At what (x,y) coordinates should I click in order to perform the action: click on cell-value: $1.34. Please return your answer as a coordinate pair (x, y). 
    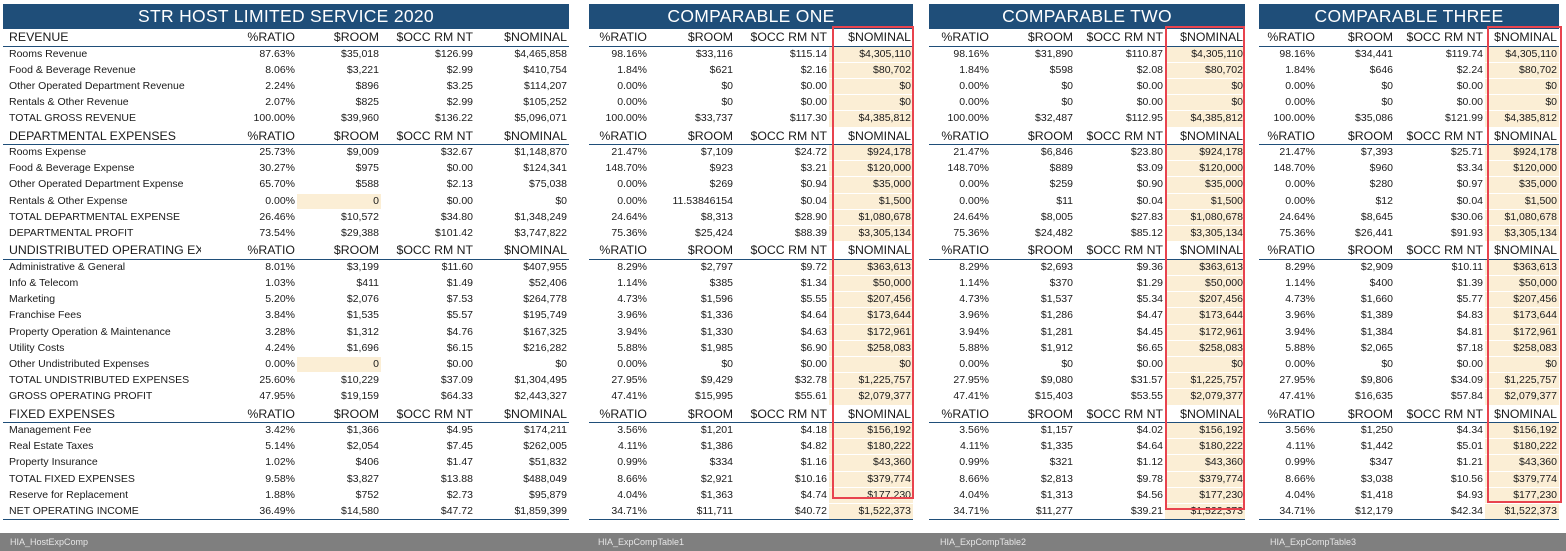
    Looking at the image, I should click on (813, 282).